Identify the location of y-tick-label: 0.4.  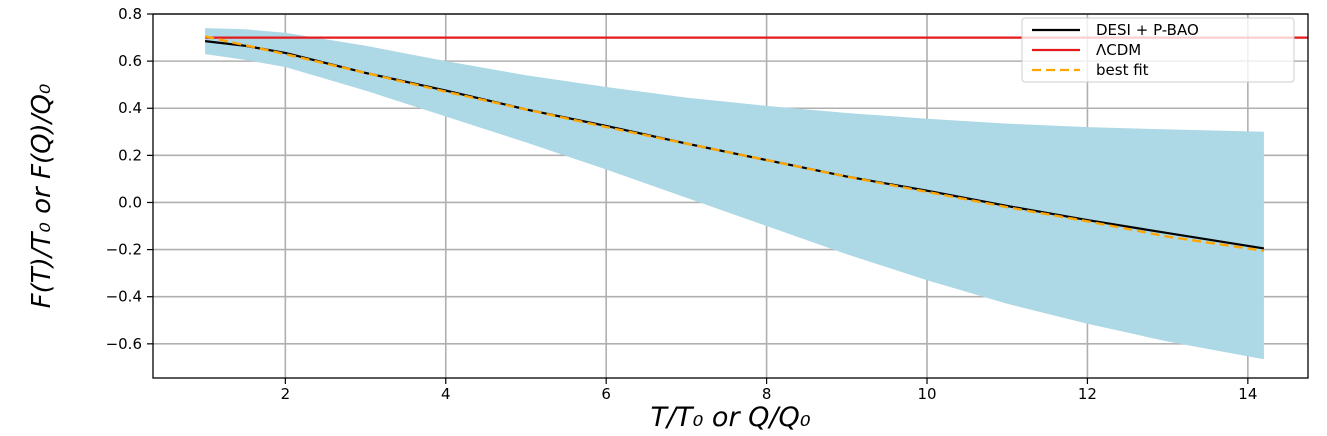
(130, 108).